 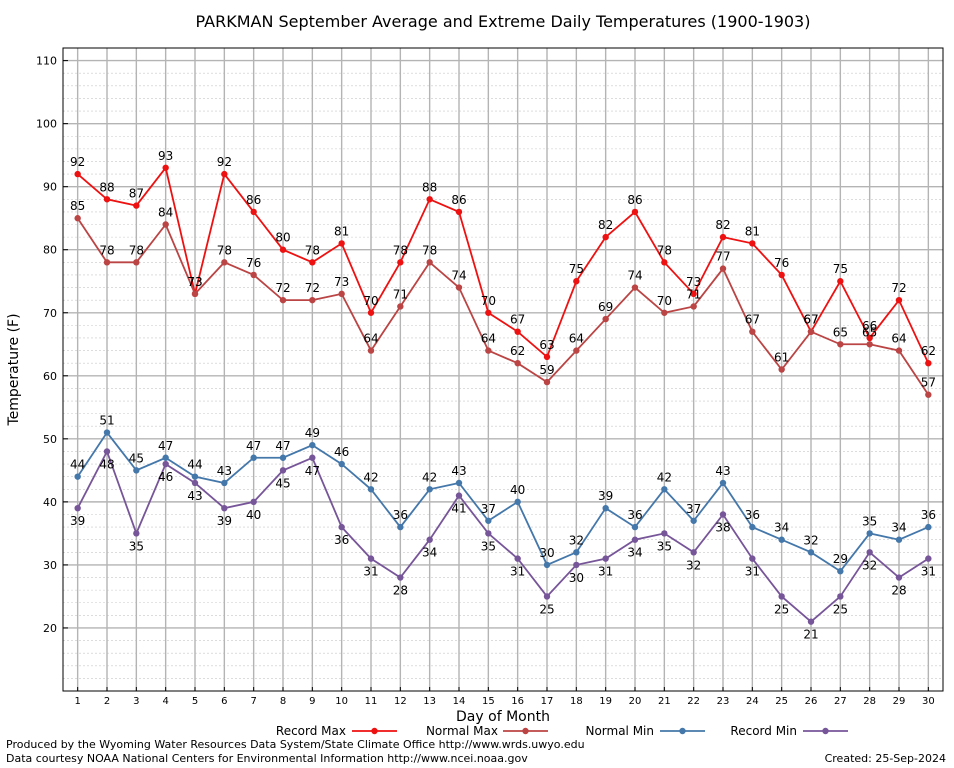 What do you see at coordinates (283, 701) in the screenshot?
I see `x-tick-label: 8` at bounding box center [283, 701].